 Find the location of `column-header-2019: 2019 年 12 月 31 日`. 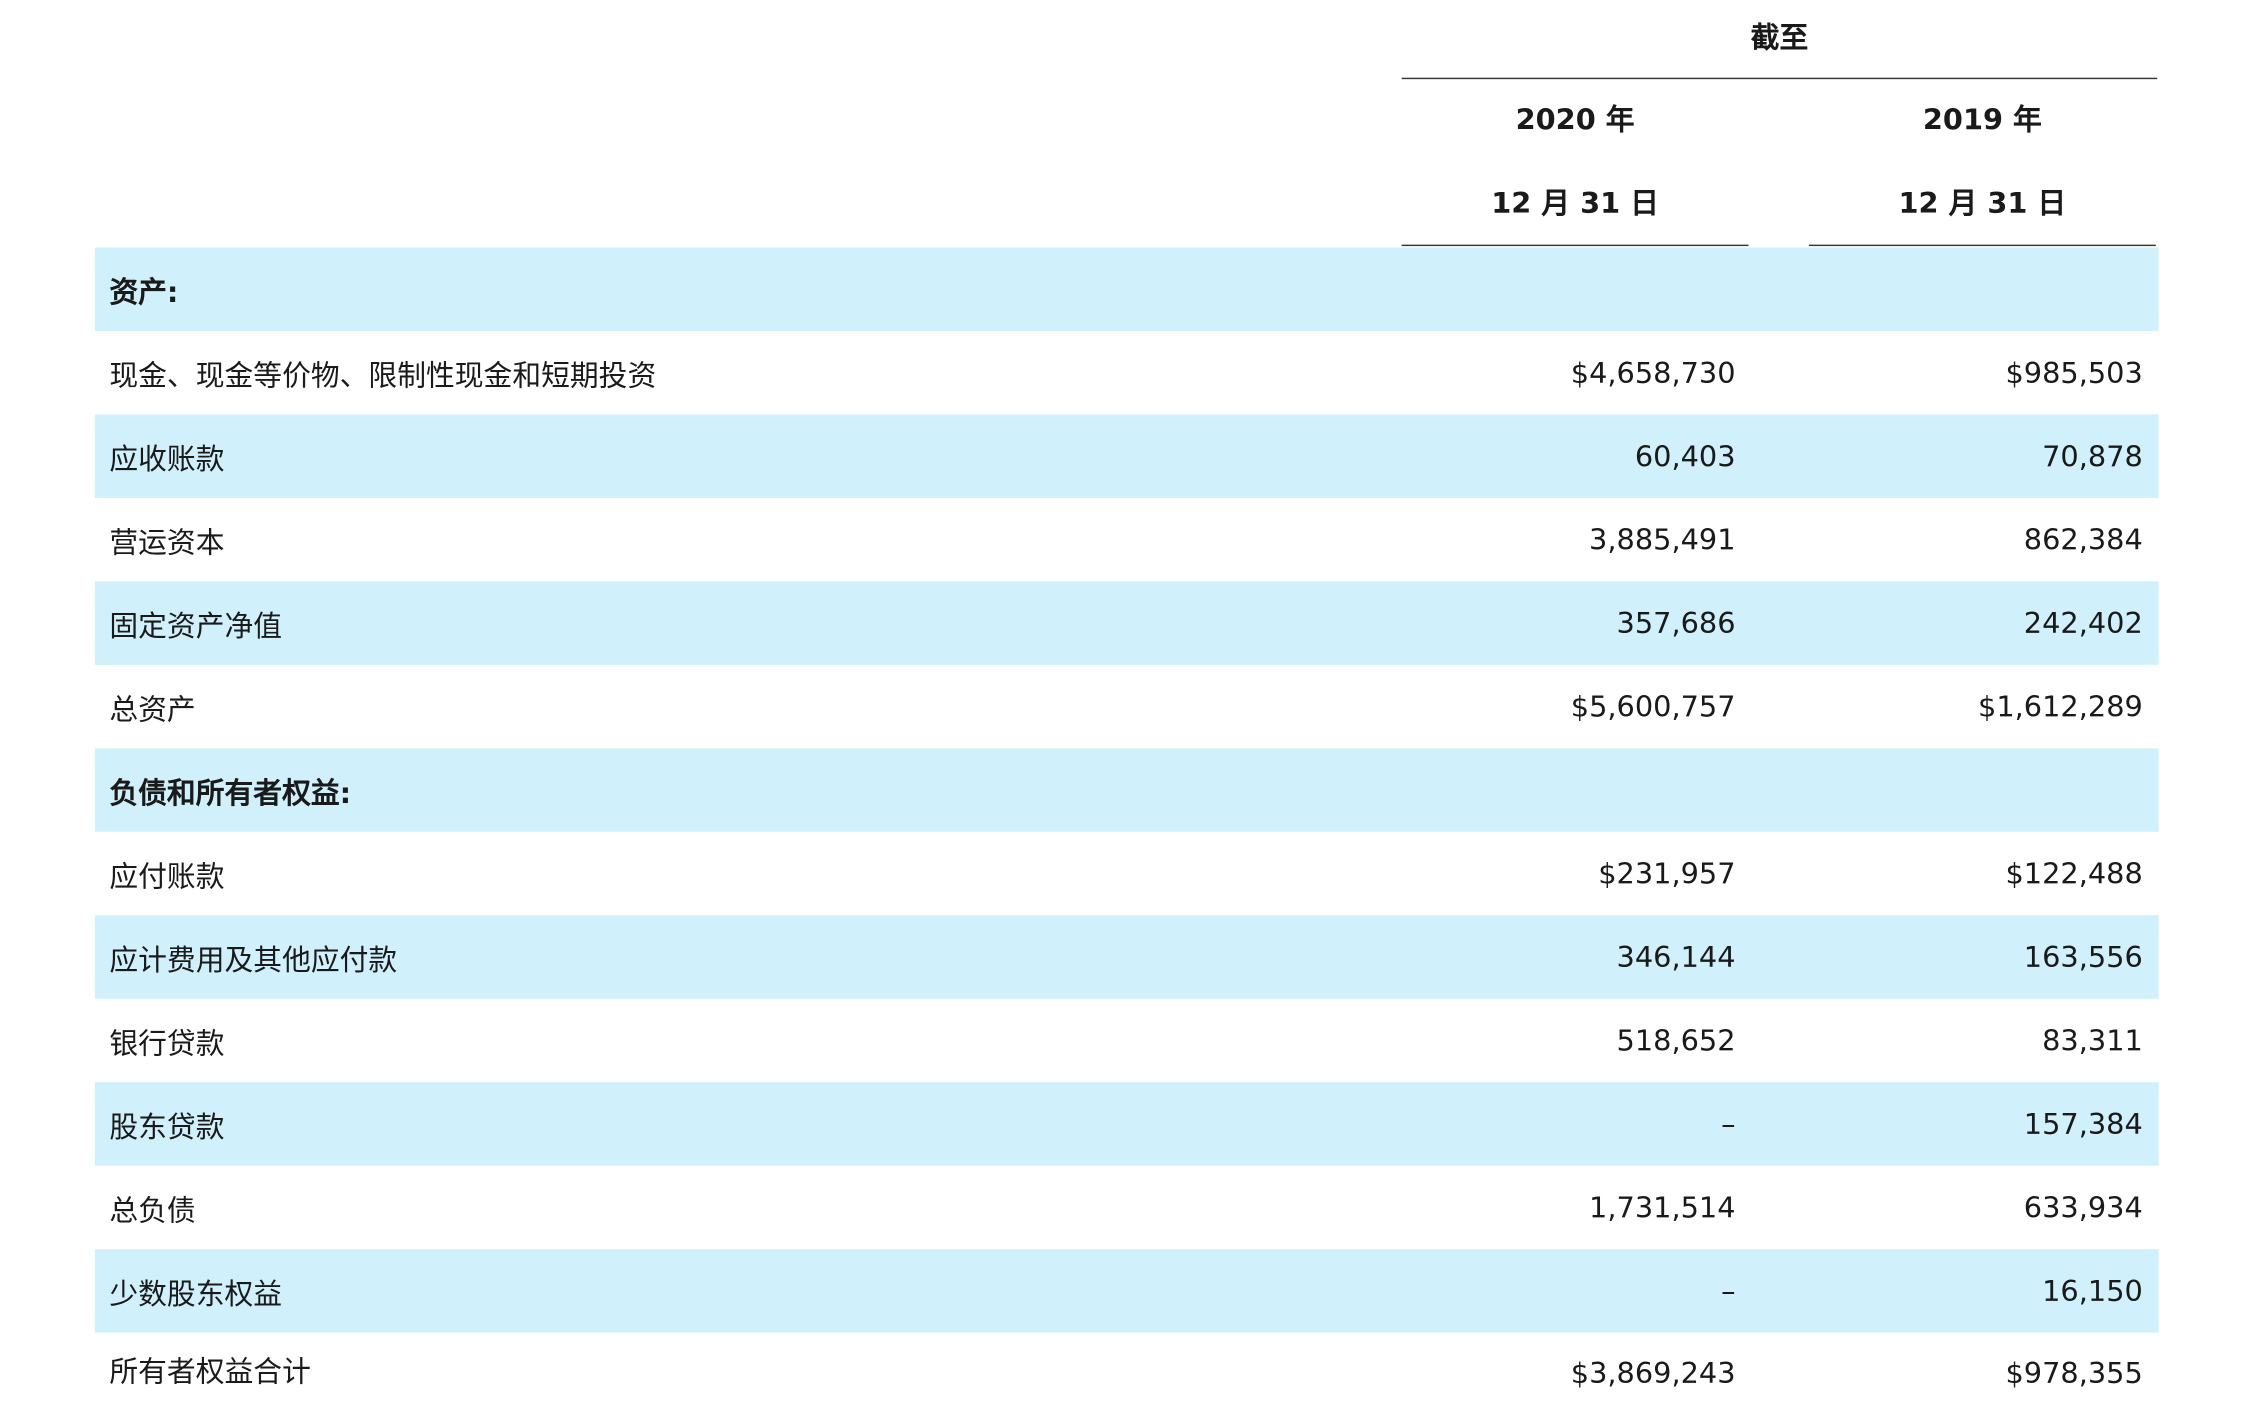

column-header-2019: 2019 年 12 月 31 日 is located at coordinates (1982, 161).